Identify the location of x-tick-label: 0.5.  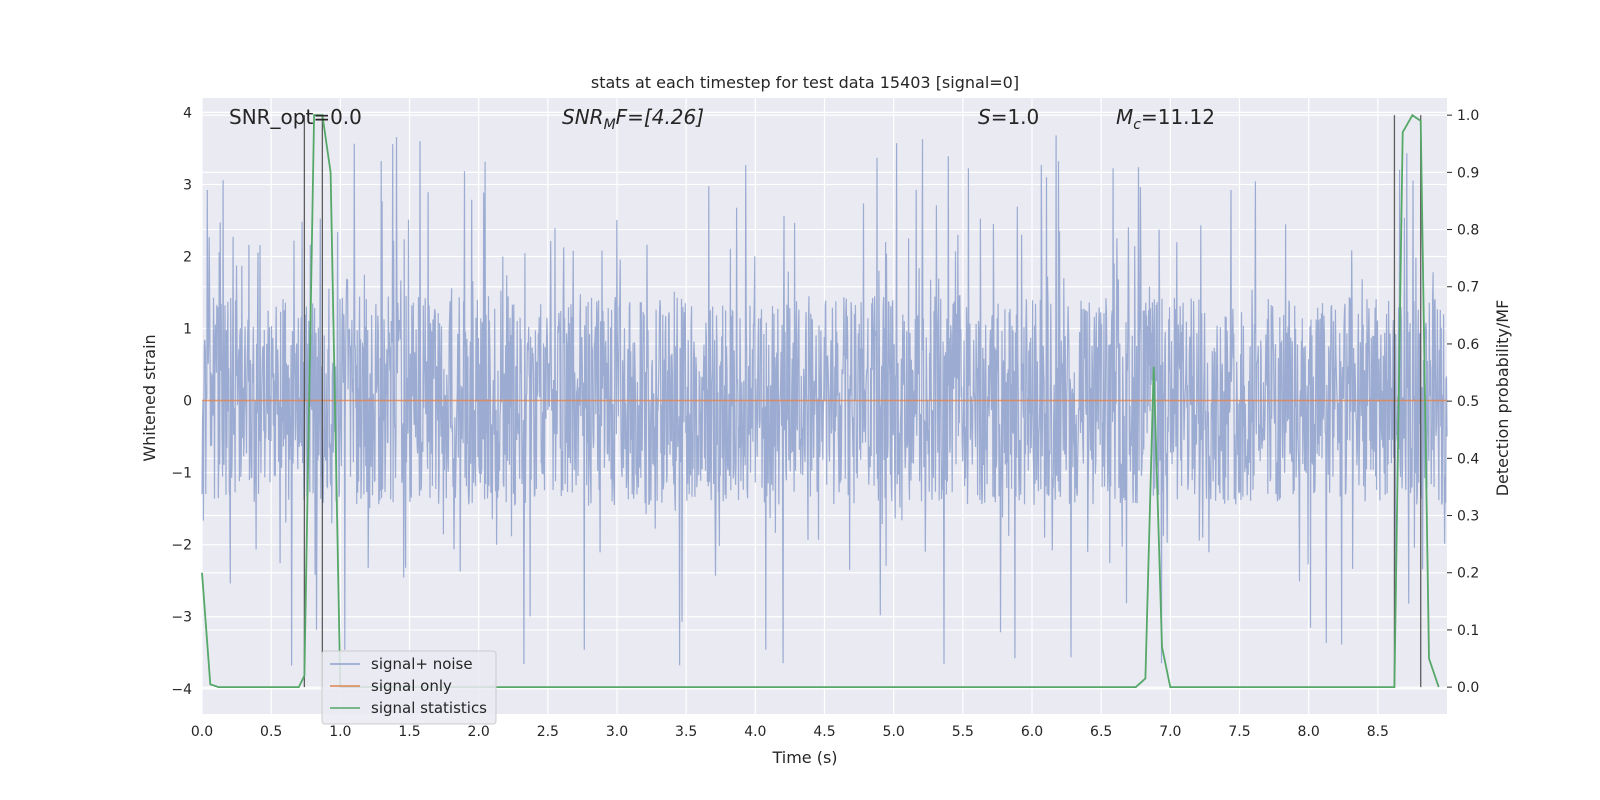
(271, 732).